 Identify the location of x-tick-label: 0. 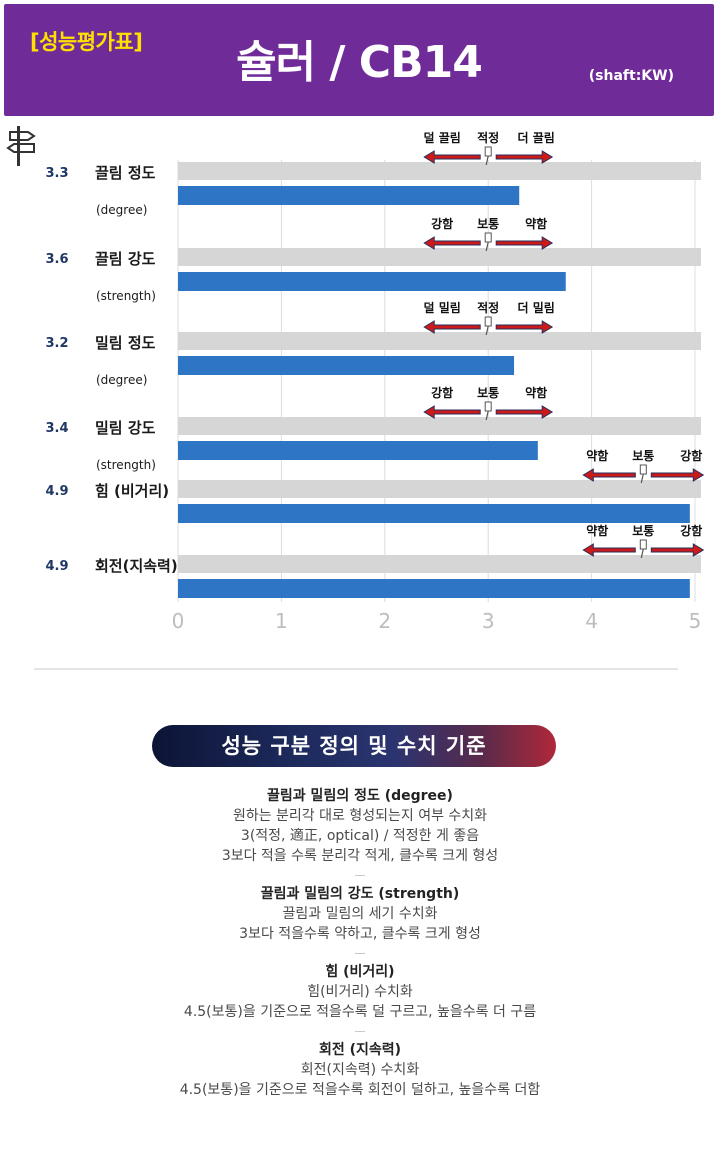
(178, 621).